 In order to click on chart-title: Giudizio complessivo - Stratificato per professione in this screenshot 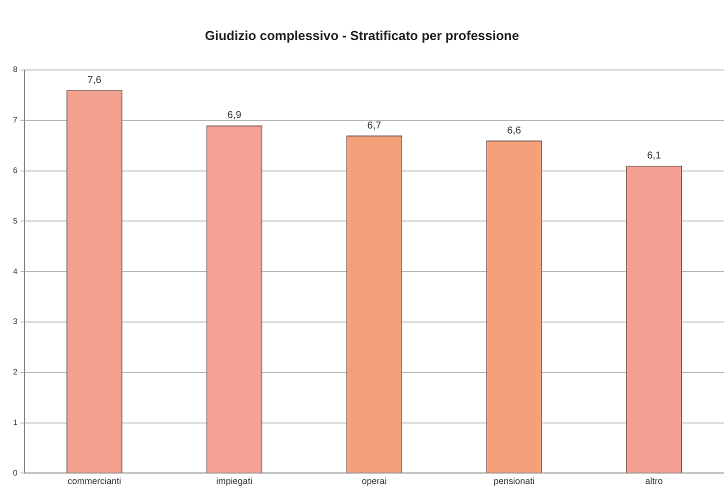, I will do `click(362, 35)`.